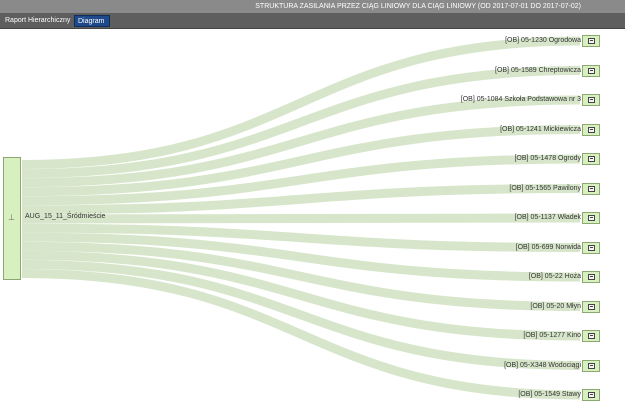 Image resolution: width=625 pixels, height=408 pixels. I want to click on building-icon: ⊥, so click(11, 217).